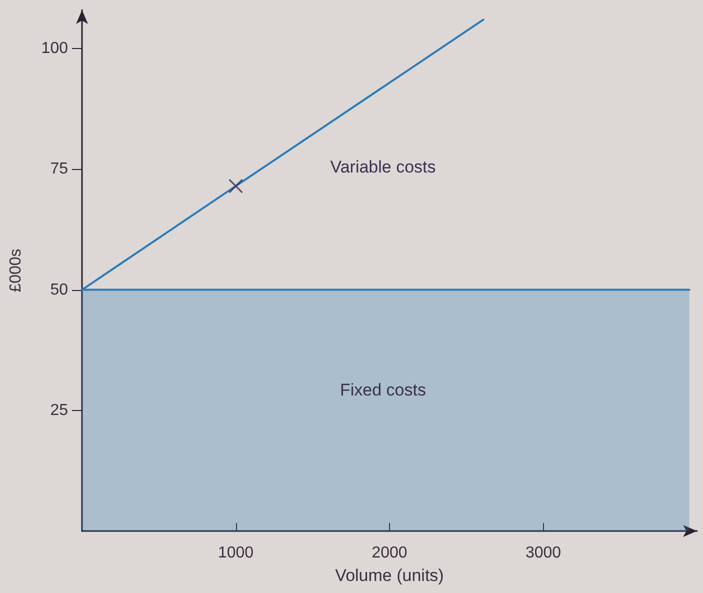 This screenshot has width=703, height=593. What do you see at coordinates (59, 169) in the screenshot?
I see `y-tick-label: 75` at bounding box center [59, 169].